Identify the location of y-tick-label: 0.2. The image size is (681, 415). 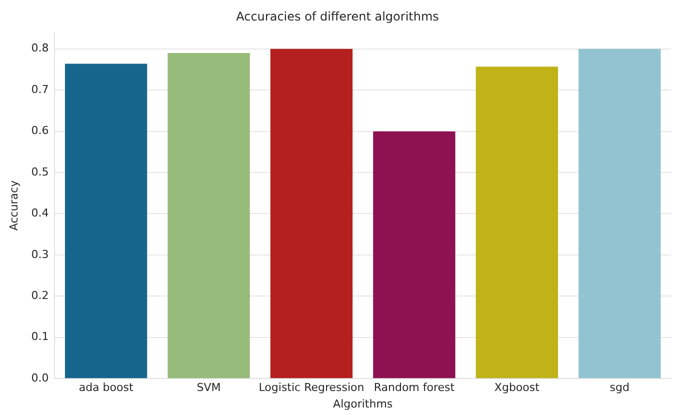
(40, 295).